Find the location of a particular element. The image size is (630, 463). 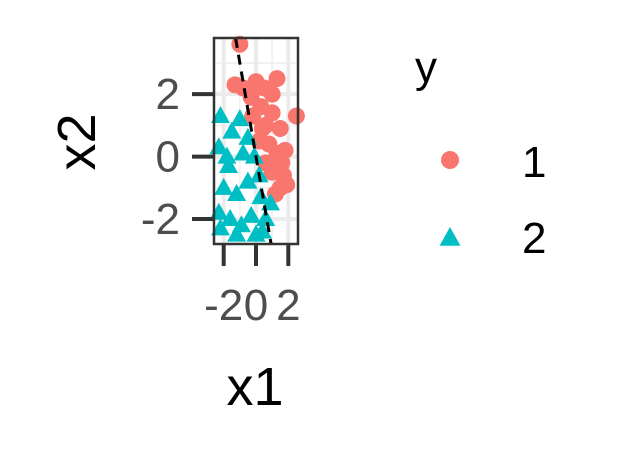

legend-label-1: 1 is located at coordinates (534, 162).